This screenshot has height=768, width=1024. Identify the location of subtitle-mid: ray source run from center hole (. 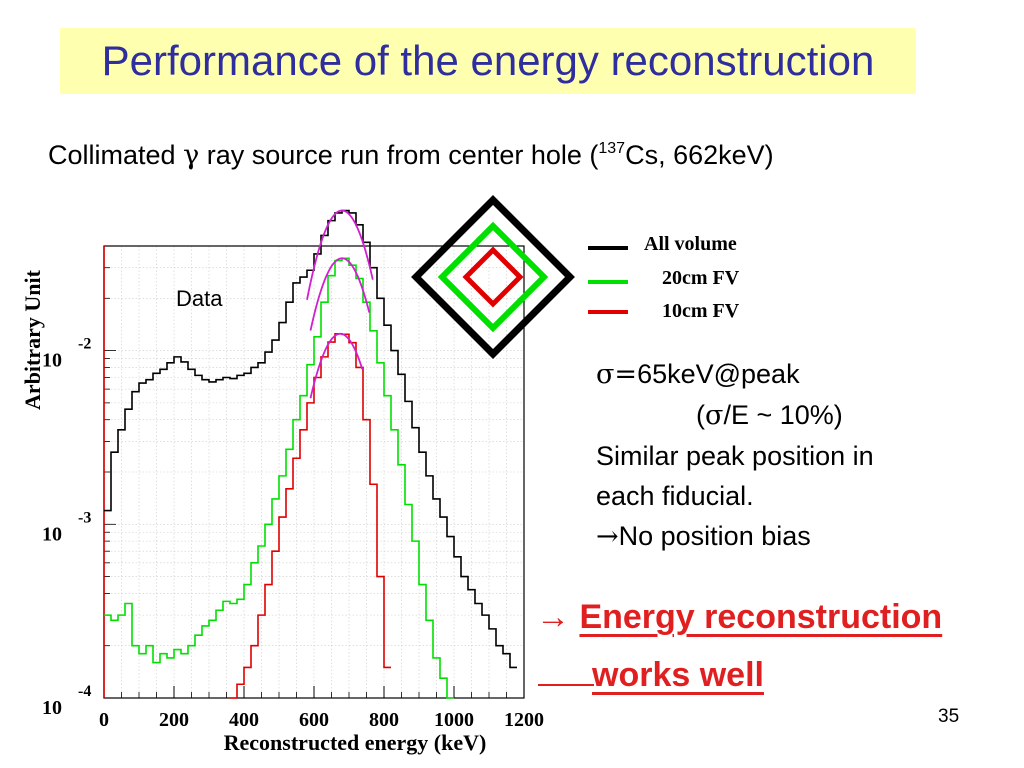
(399, 155).